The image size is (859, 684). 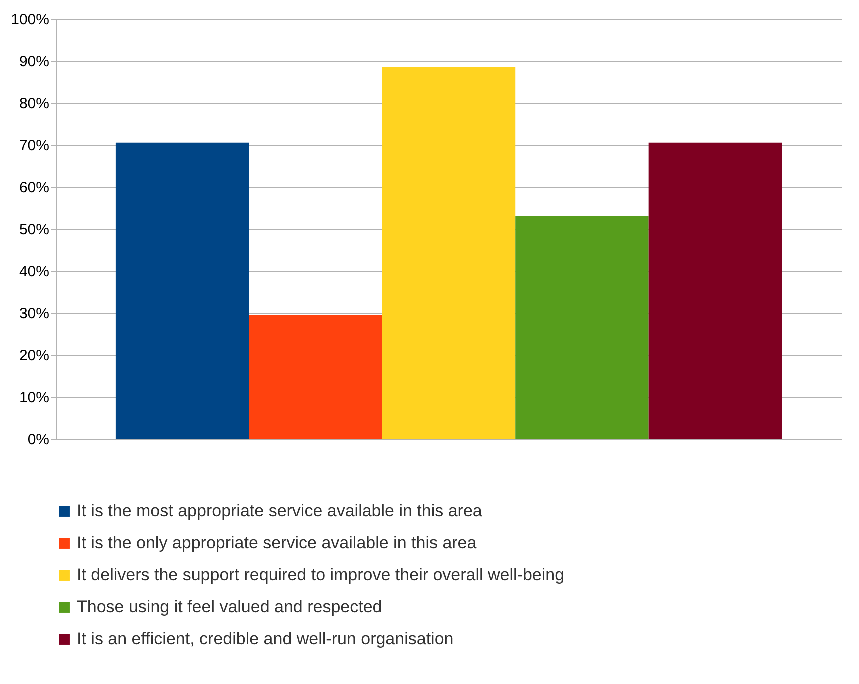 What do you see at coordinates (229, 607) in the screenshot?
I see `legend-label: Those using it feel valued and respected` at bounding box center [229, 607].